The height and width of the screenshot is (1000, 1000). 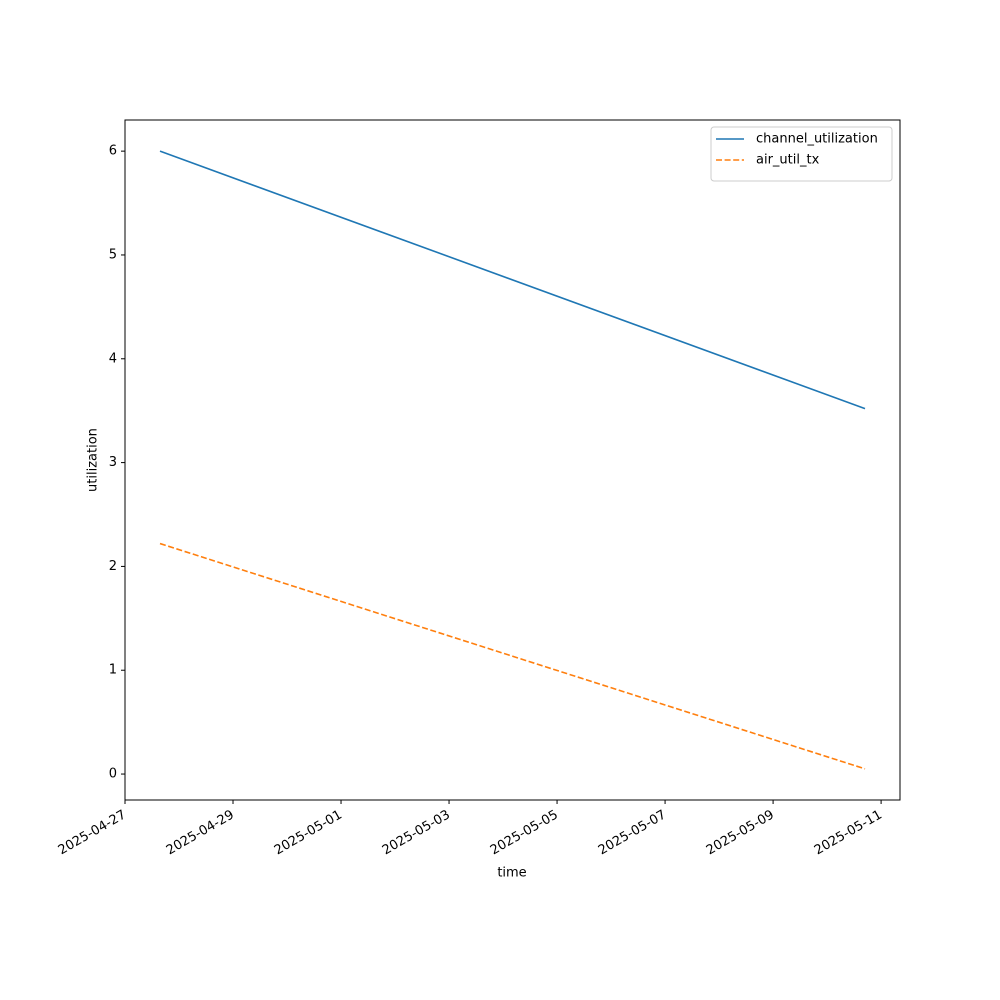 What do you see at coordinates (113, 462) in the screenshot?
I see `y-tick-label: 3` at bounding box center [113, 462].